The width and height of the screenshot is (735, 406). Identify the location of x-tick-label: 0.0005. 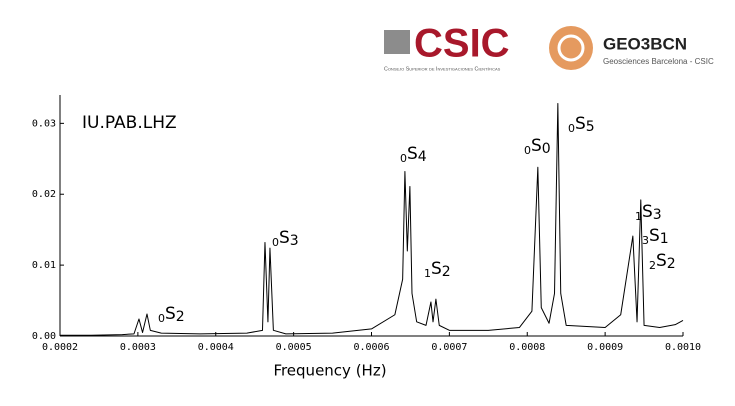
(294, 347).